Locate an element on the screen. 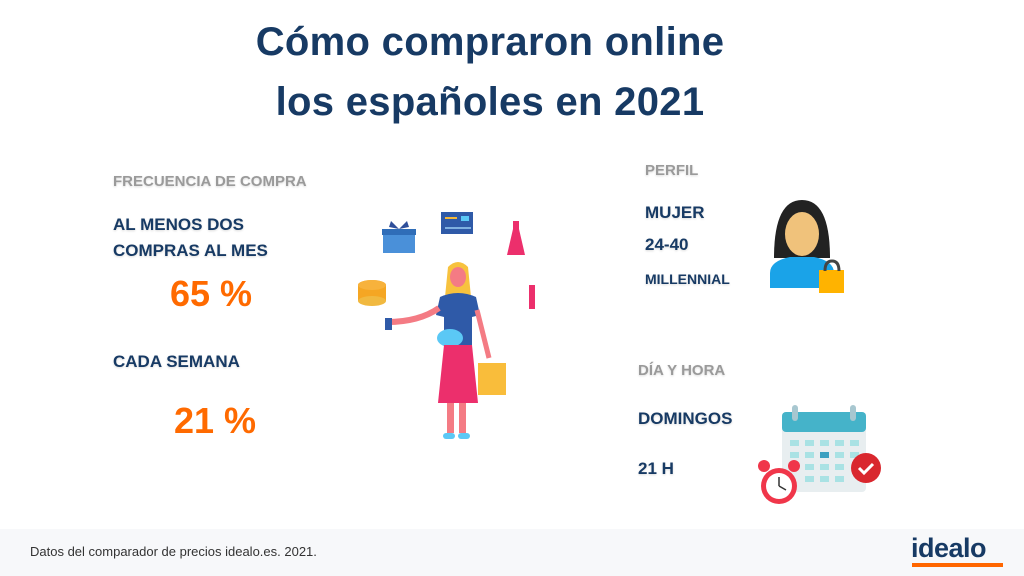  day-time-label: DÍA Y HORA is located at coordinates (682, 370).